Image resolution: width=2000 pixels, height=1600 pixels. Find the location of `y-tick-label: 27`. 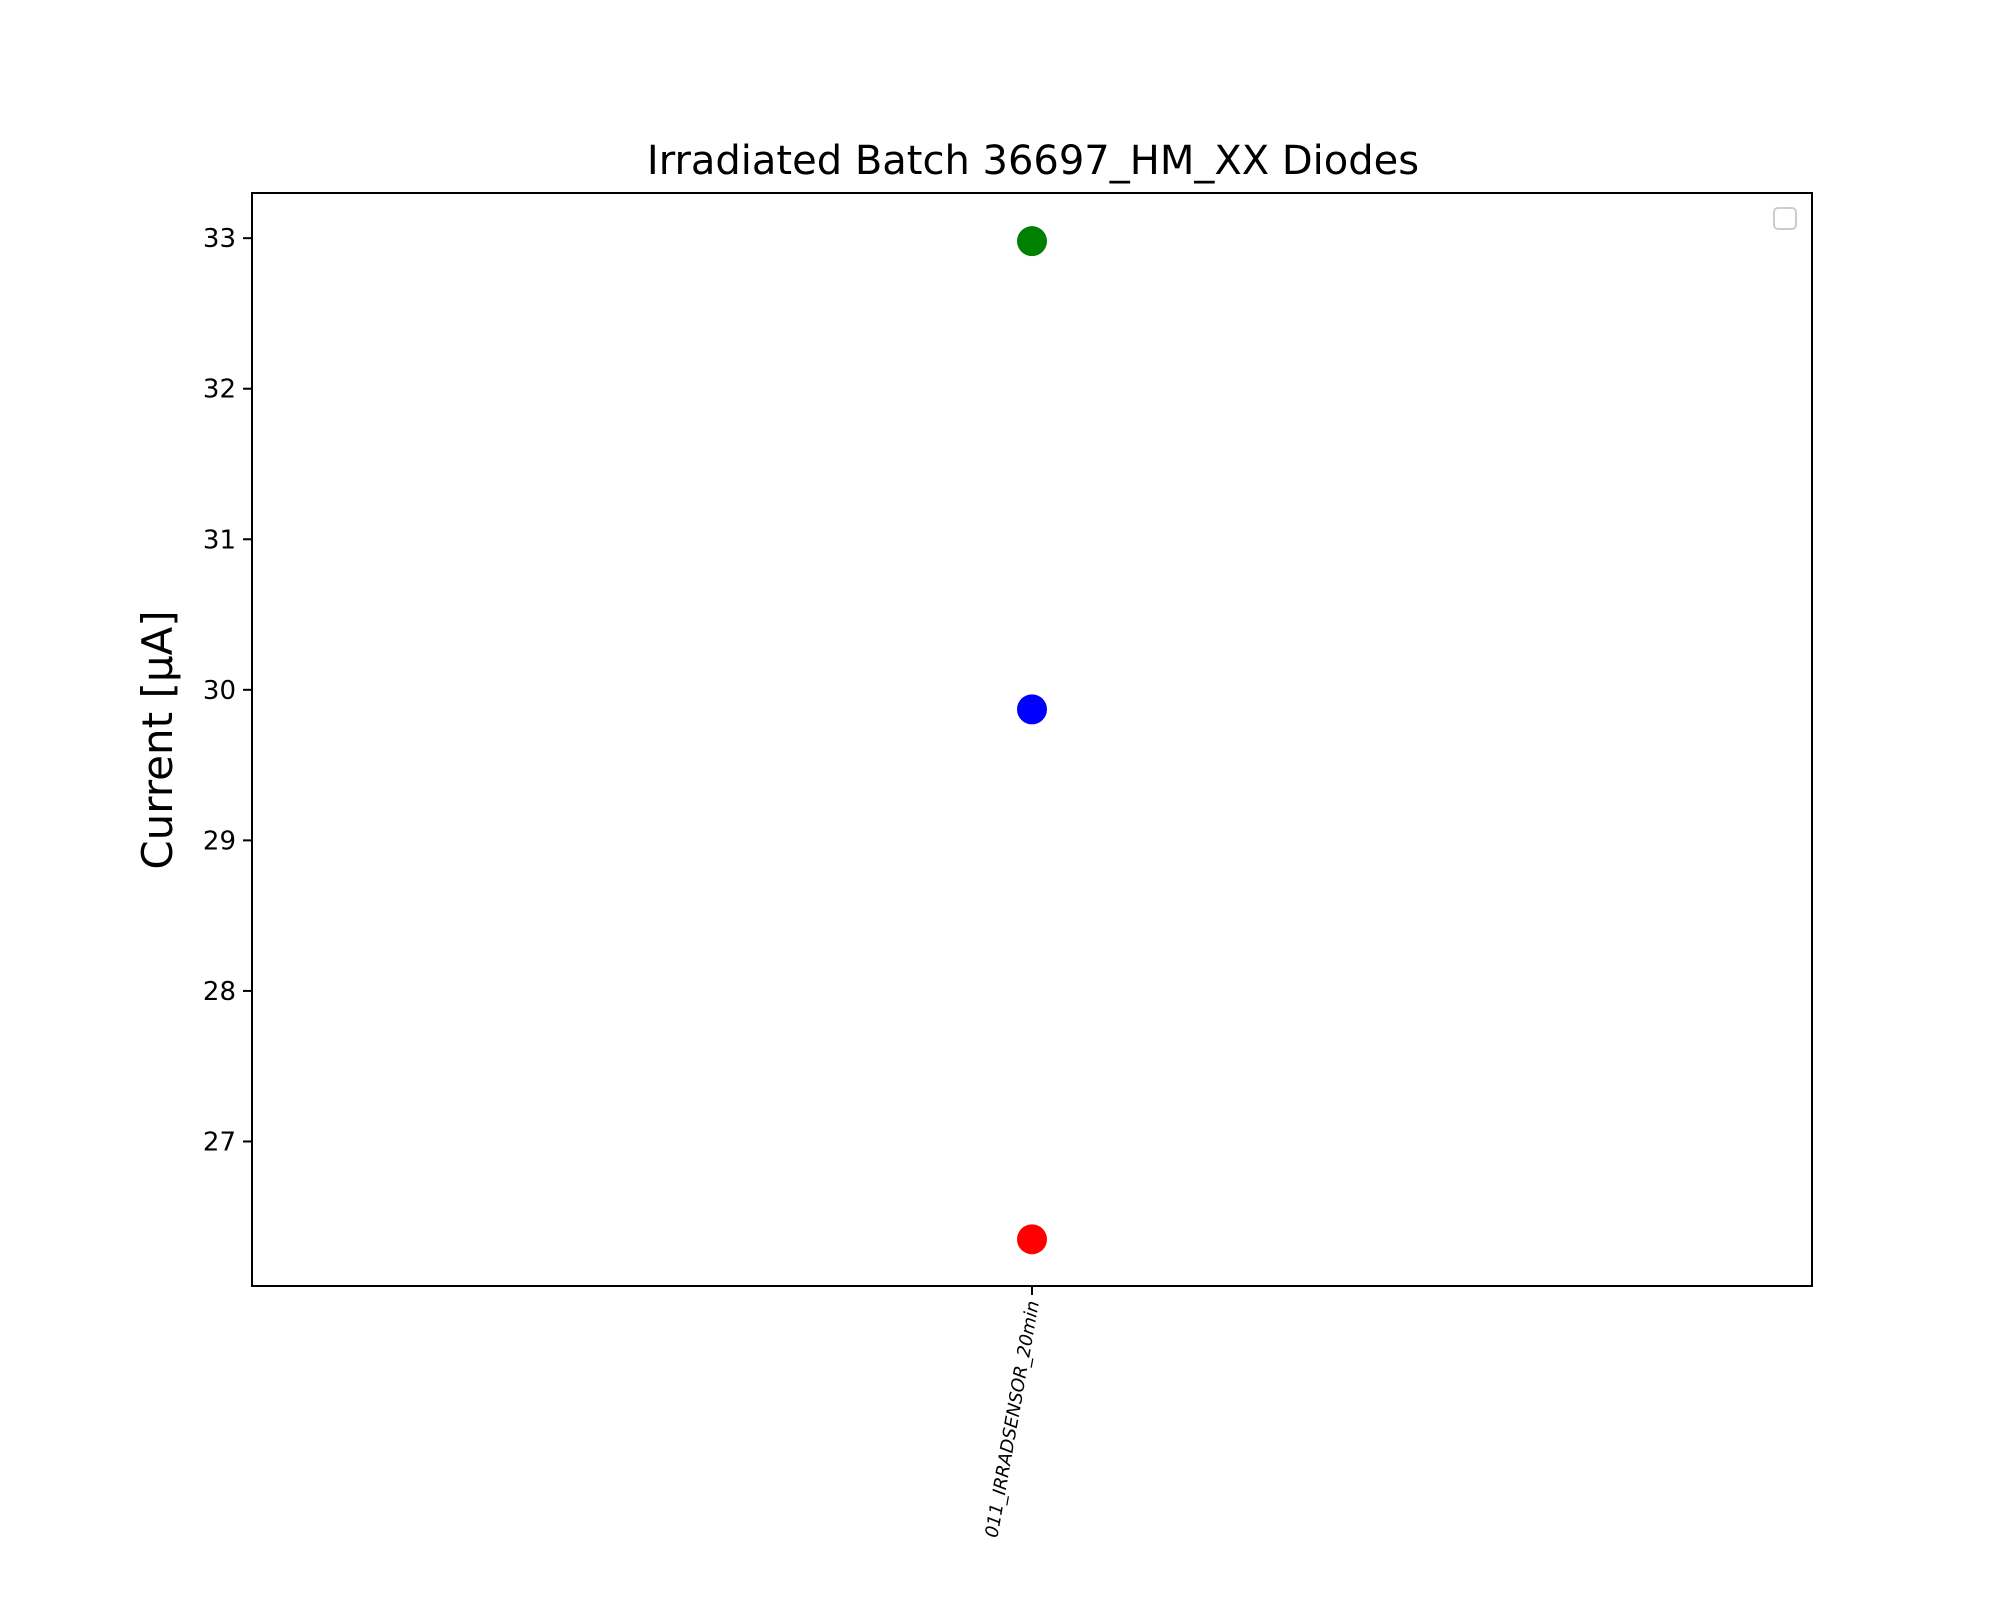

y-tick-label: 27 is located at coordinates (219, 1142).